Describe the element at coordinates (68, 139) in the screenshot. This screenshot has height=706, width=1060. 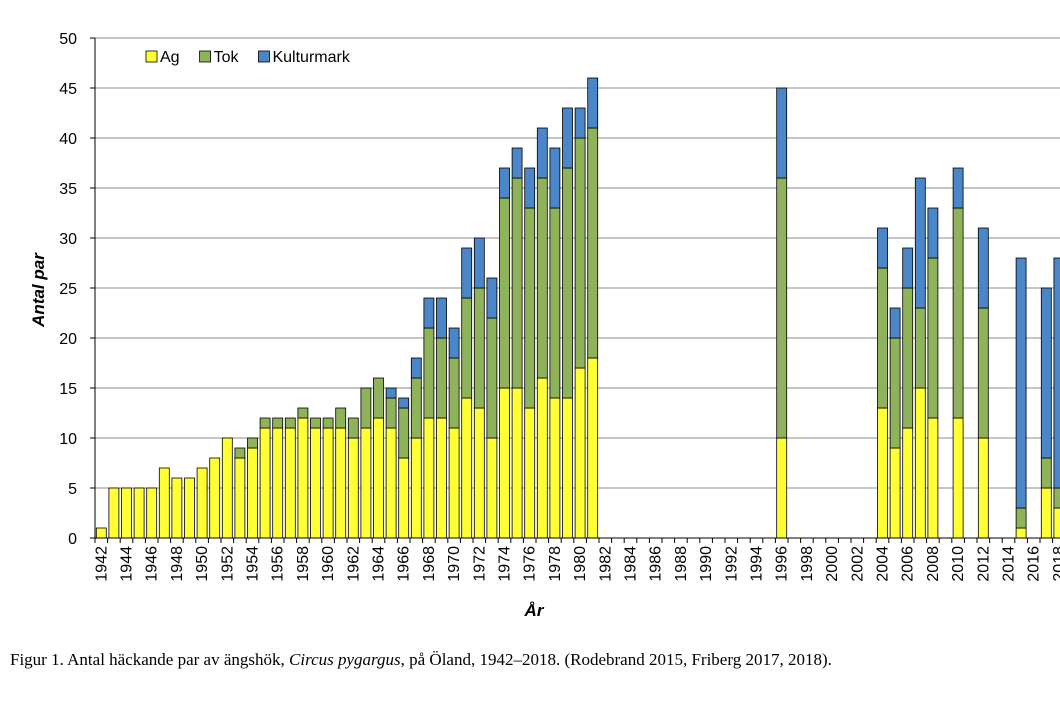
I see `y-tick-label: 40` at that location.